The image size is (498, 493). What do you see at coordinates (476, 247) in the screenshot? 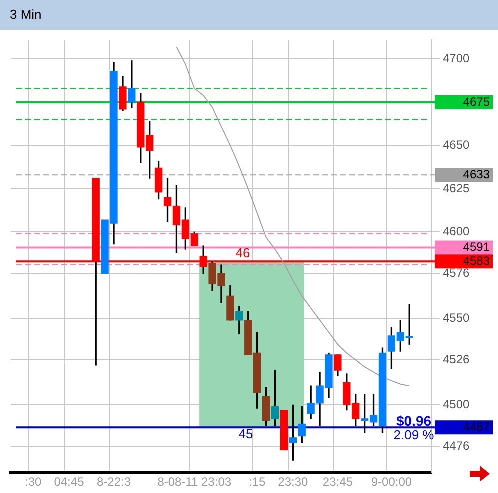
I see `ref-line-label: 4591` at bounding box center [476, 247].